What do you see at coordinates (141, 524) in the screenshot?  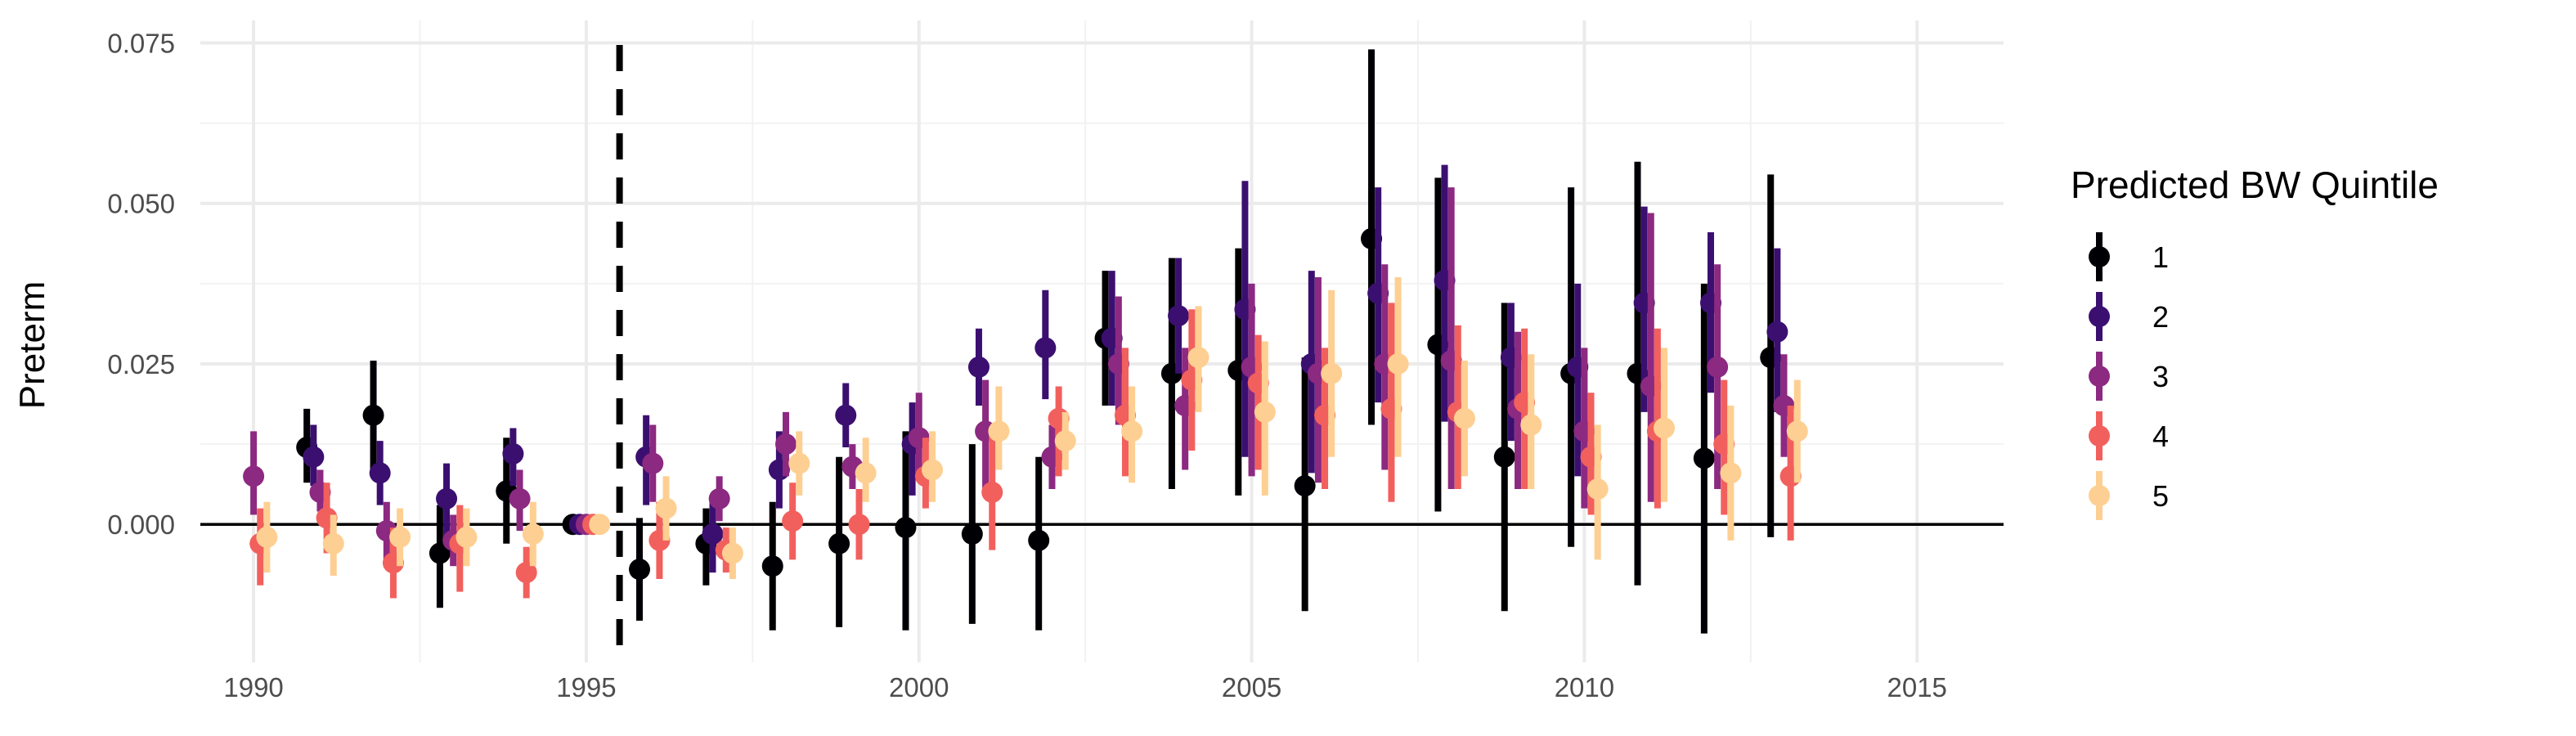 I see `y-tick-label: 0.000` at bounding box center [141, 524].